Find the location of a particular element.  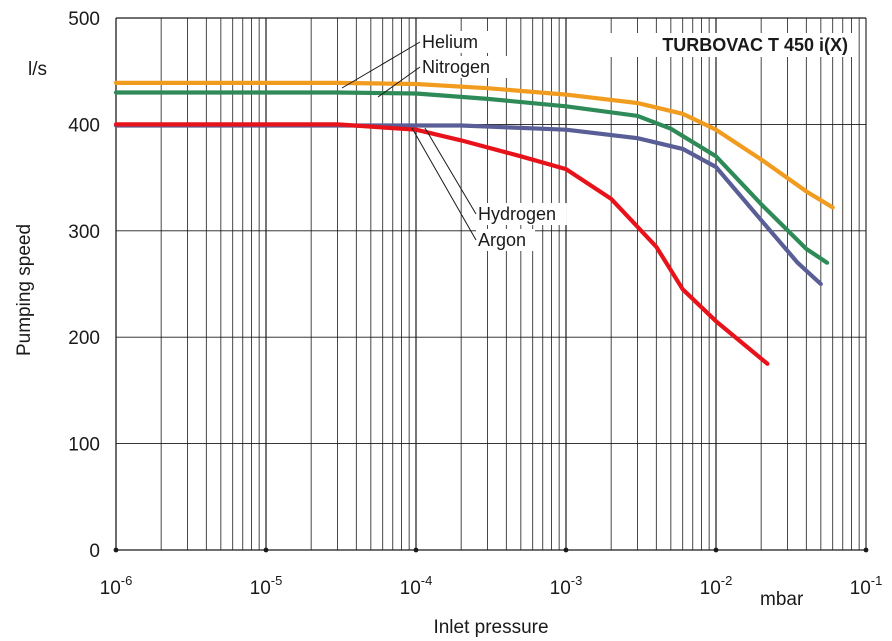

x-tick-label: 10⁻⁴ is located at coordinates (416, 586).